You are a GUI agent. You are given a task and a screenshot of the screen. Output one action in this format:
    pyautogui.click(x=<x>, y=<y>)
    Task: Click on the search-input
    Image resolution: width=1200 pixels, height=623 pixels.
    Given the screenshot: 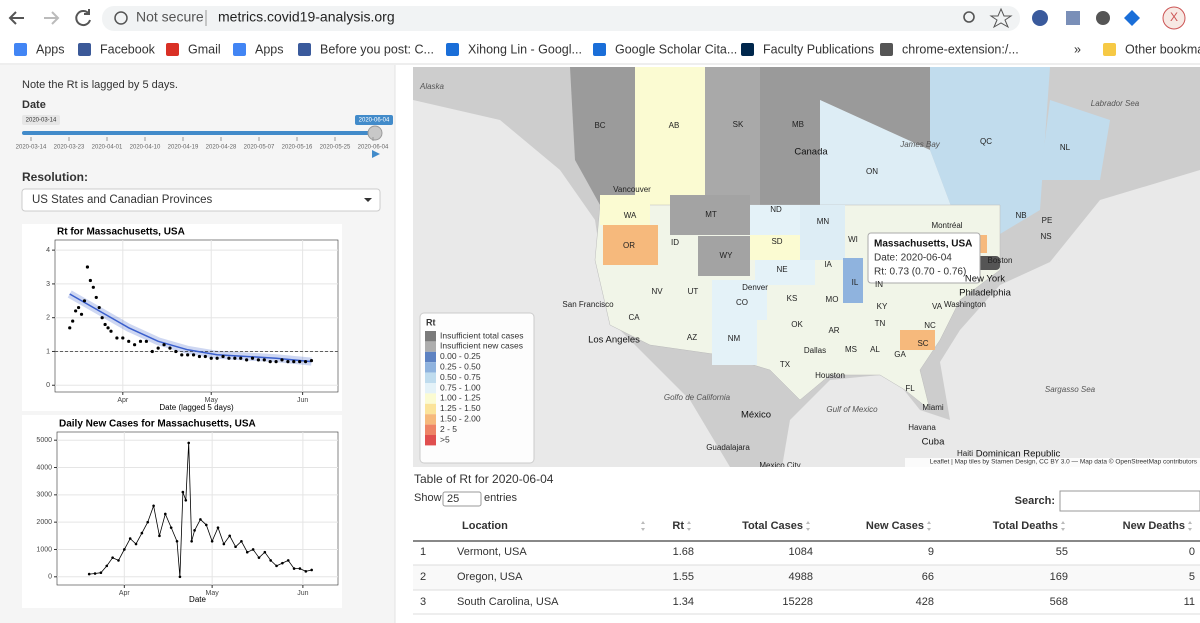 What is the action you would take?
    pyautogui.click(x=1129, y=501)
    